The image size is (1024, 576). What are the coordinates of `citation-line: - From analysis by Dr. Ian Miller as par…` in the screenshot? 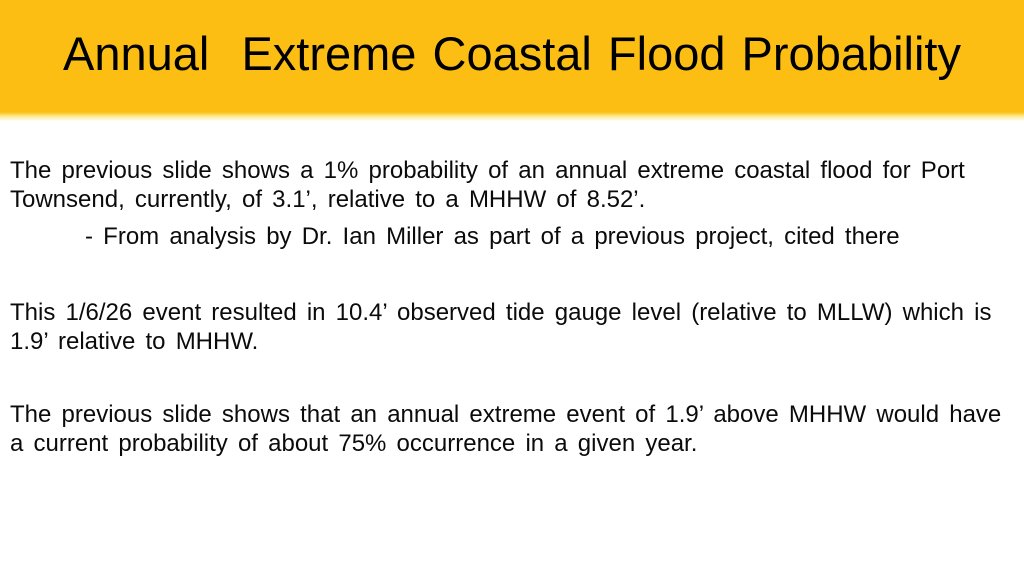 It's located at (492, 236).